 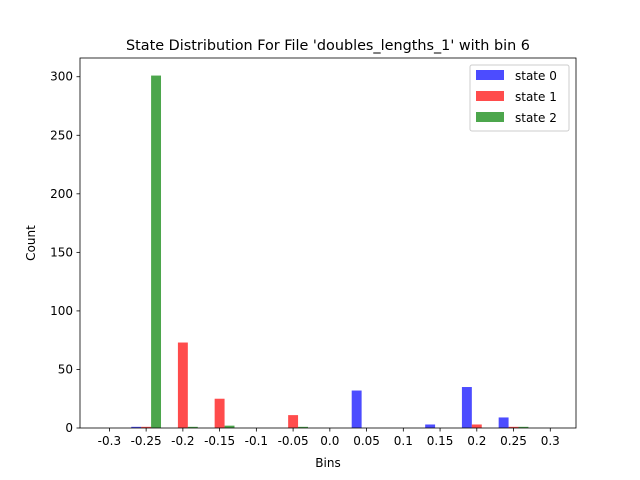 I want to click on x-tick-label: -0.05, so click(x=293, y=441).